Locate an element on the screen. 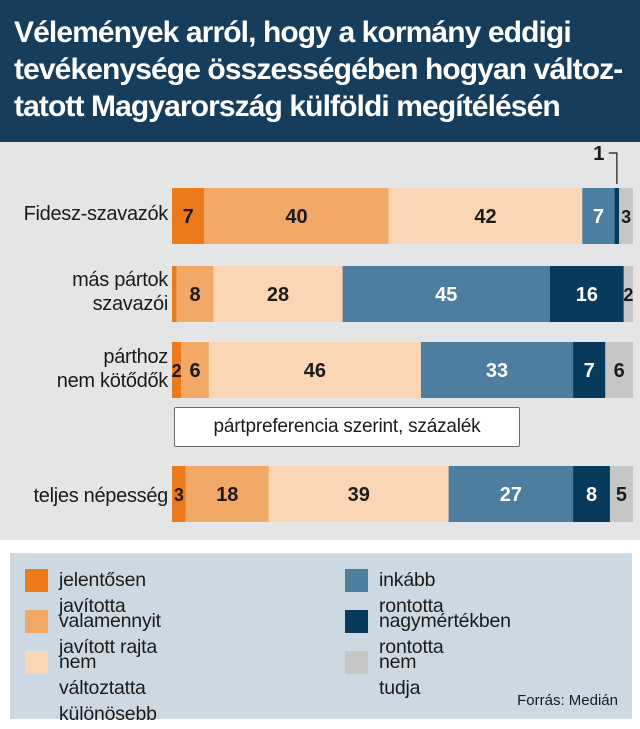  bar-mas-partok-szavazoi-inkabb-rontotta is located at coordinates (446, 294).